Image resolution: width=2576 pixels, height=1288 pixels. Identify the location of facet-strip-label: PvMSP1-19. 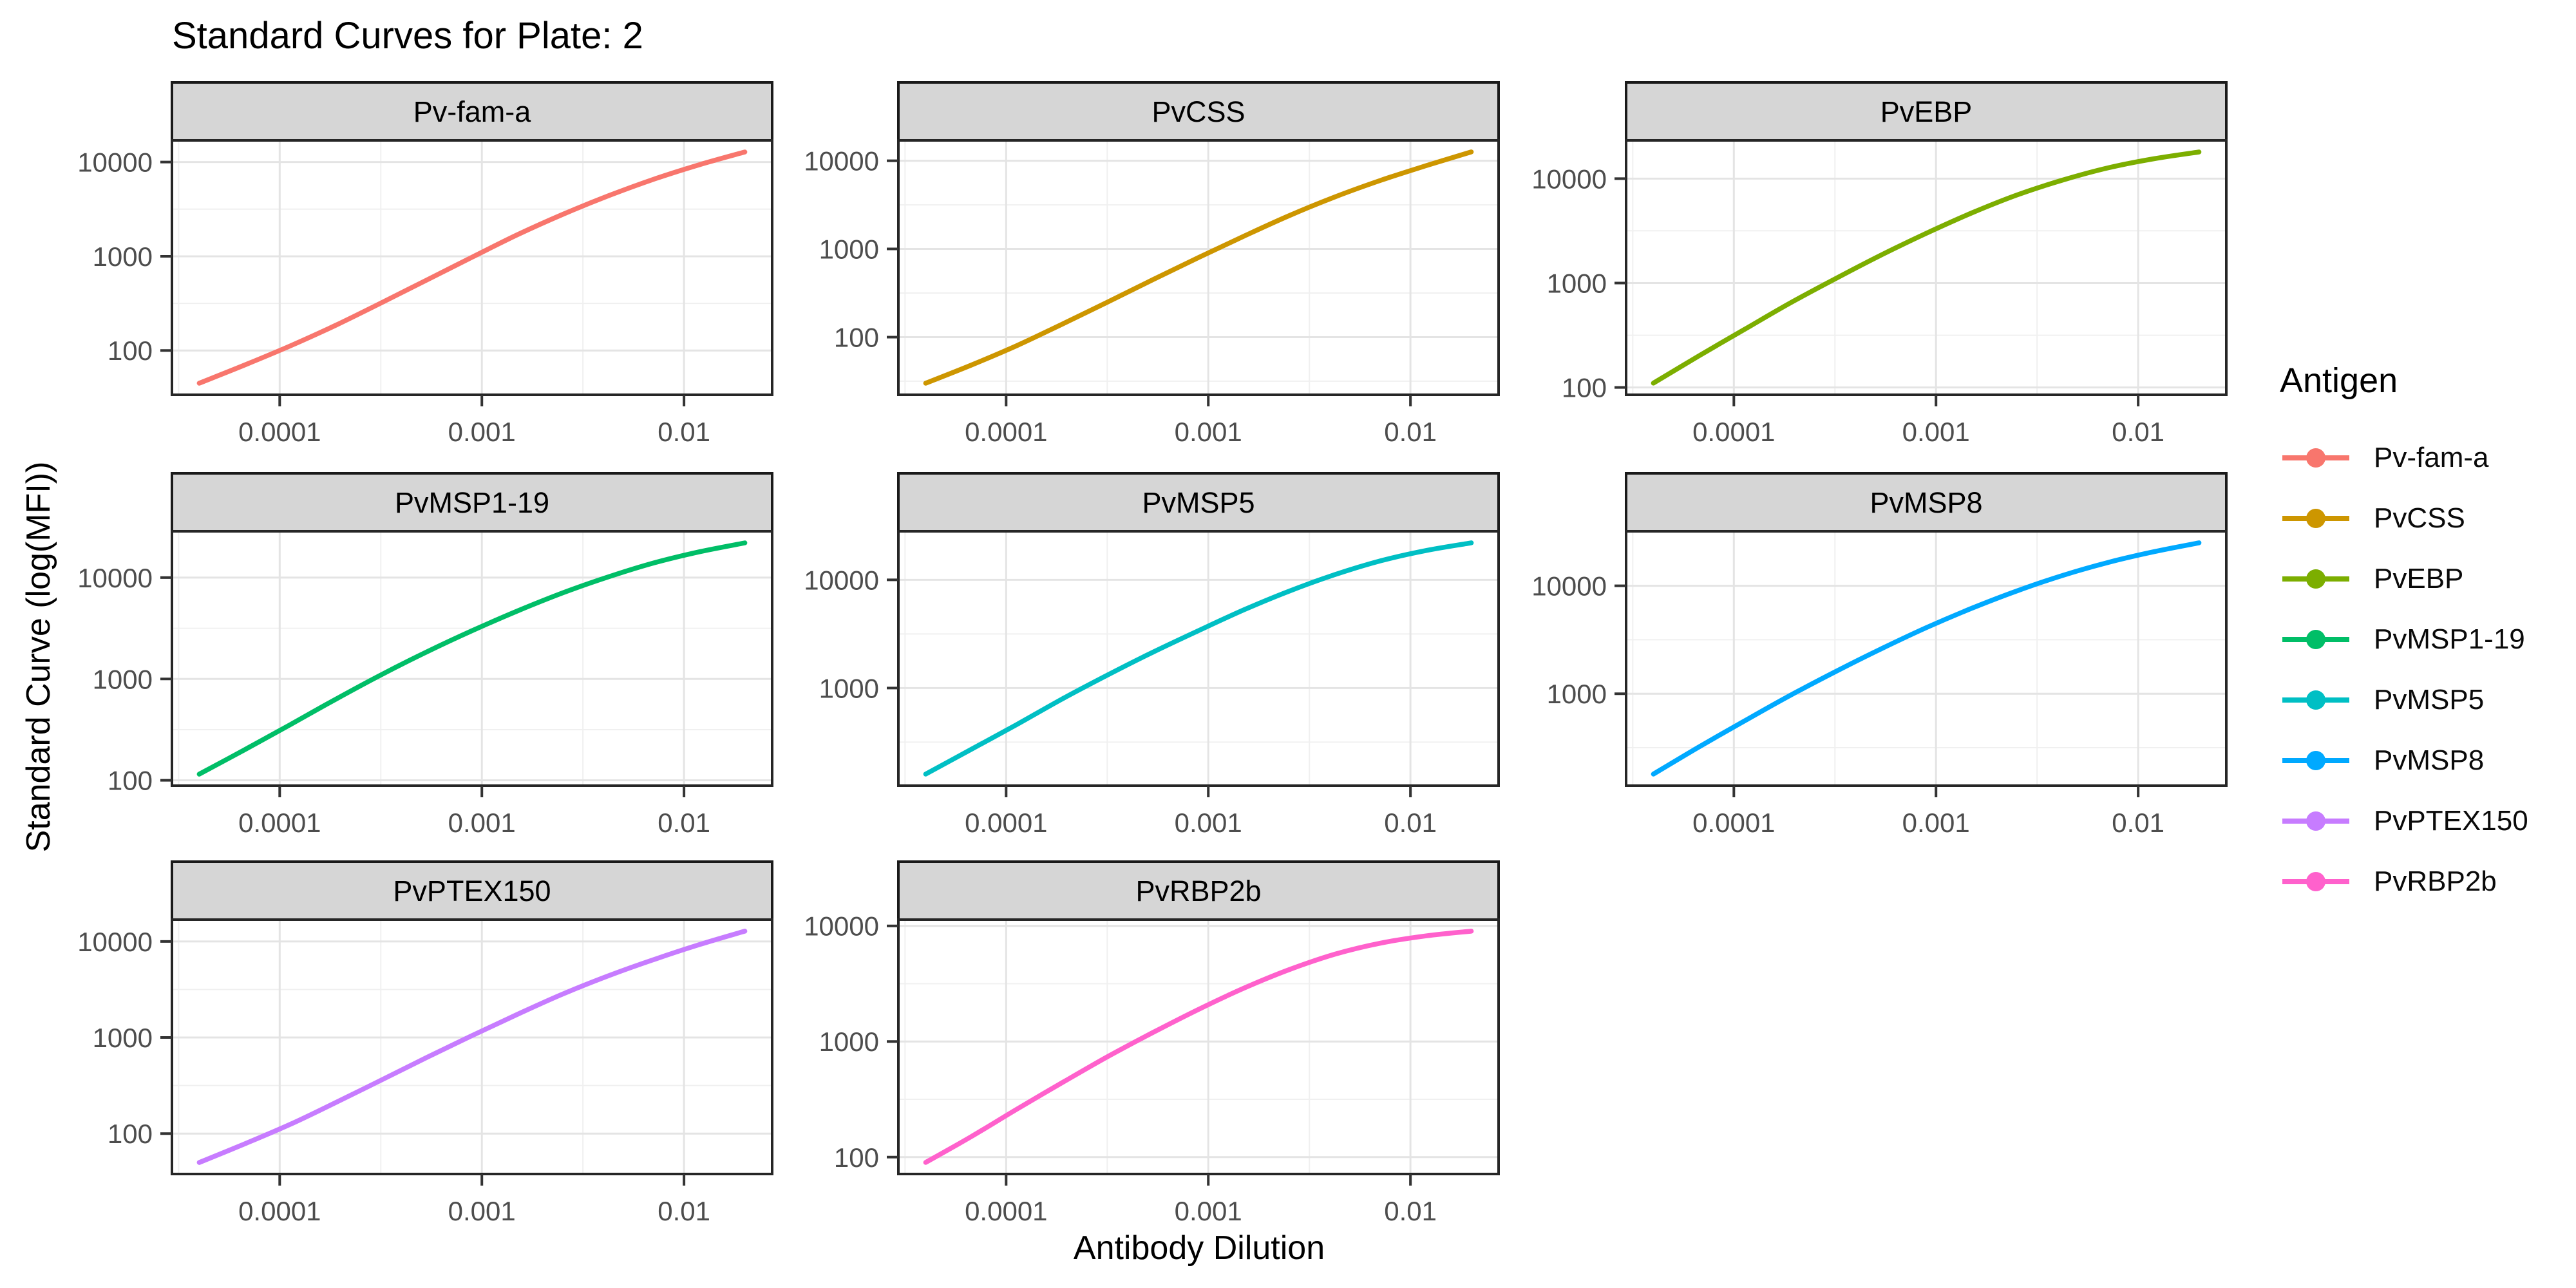
(472, 502).